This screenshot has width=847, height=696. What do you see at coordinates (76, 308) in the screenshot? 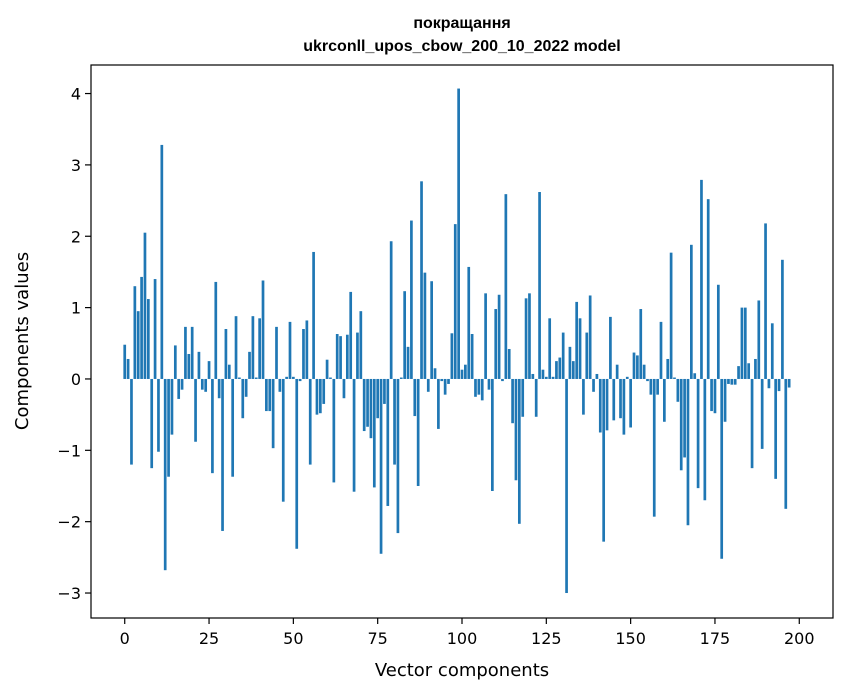
I see `y-tick-label: 1` at bounding box center [76, 308].